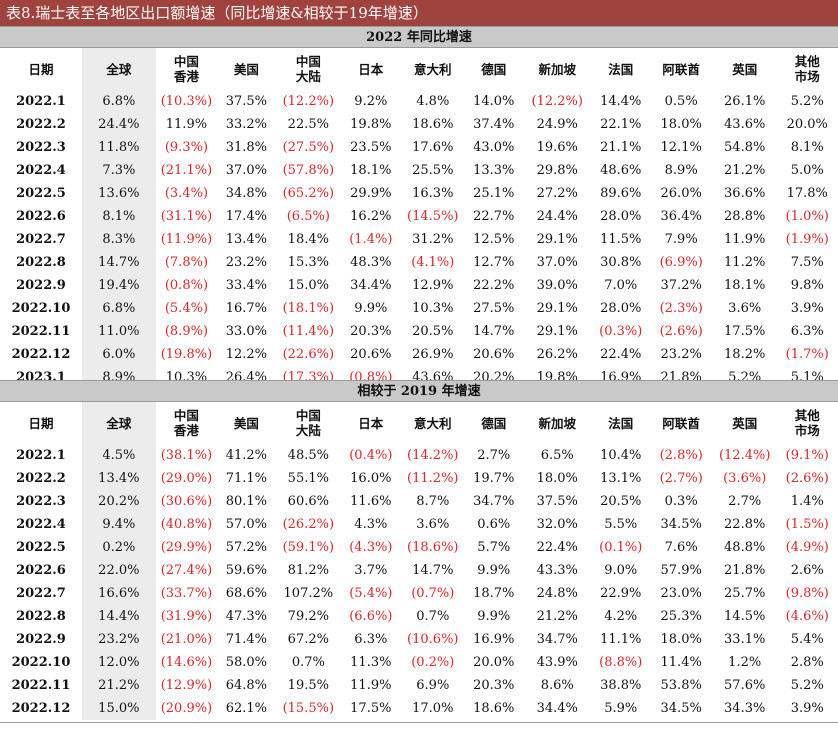 The image size is (838, 730). Describe the element at coordinates (681, 616) in the screenshot. I see `value-cell: 25.3%` at that location.